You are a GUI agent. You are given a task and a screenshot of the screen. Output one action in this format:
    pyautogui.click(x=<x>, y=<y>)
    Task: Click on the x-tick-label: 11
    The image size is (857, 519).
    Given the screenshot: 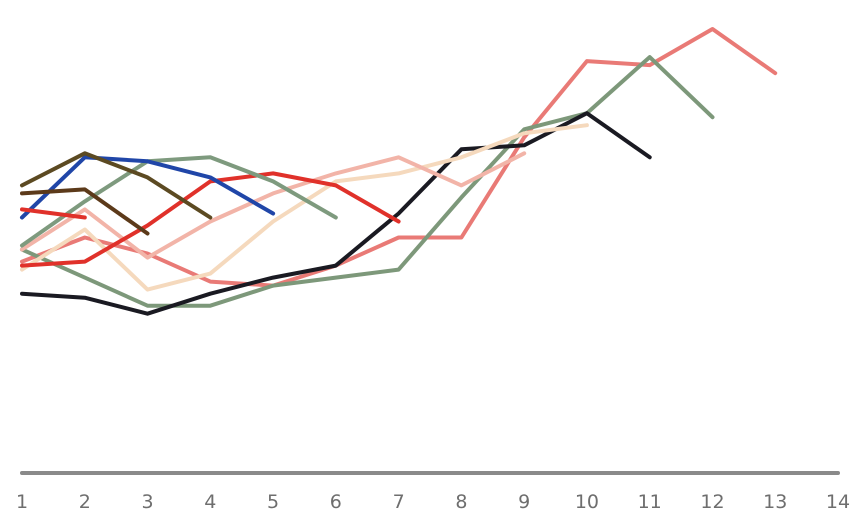 What is the action you would take?
    pyautogui.click(x=650, y=502)
    